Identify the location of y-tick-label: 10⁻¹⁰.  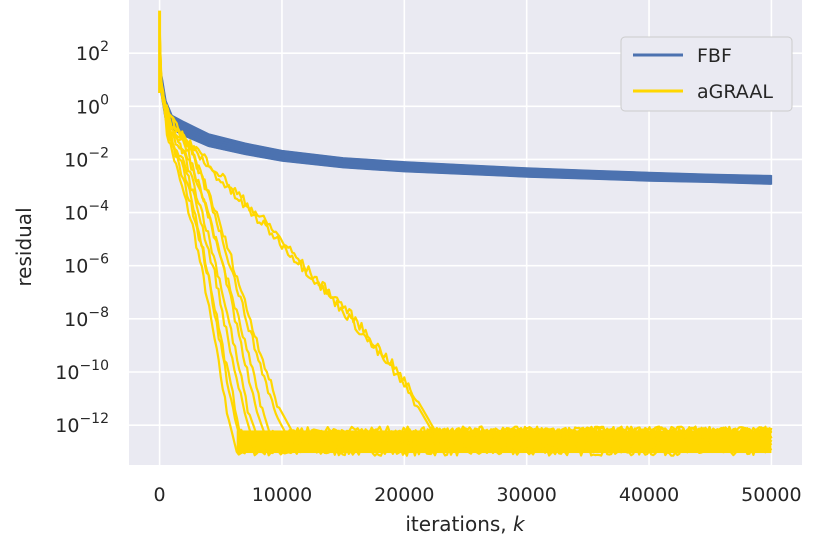
(82, 371).